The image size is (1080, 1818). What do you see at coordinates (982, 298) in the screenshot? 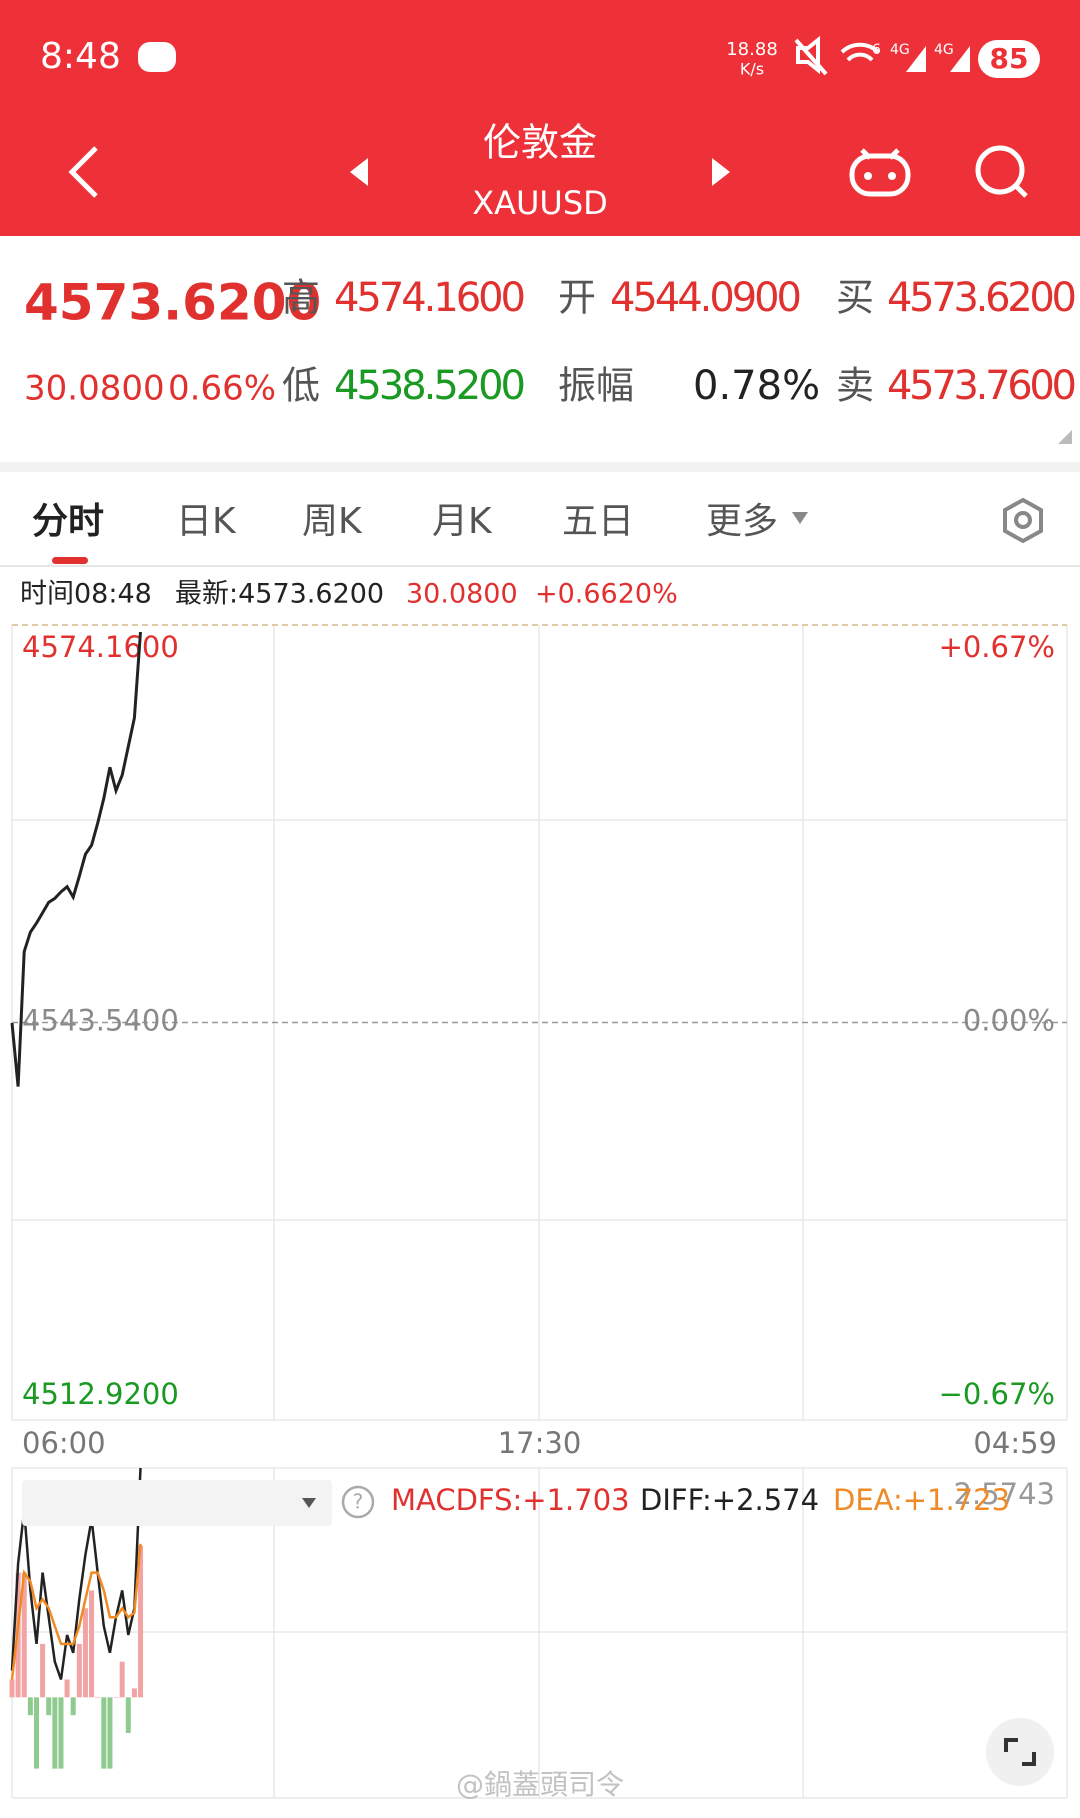
I see `buy-value: 4573.6200` at bounding box center [982, 298].